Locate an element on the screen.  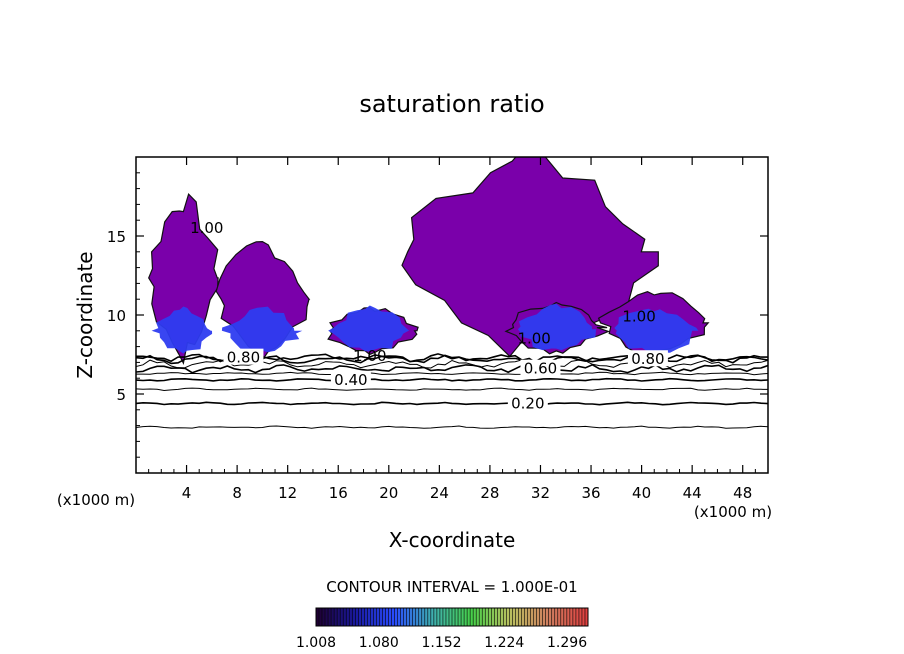
x-tick-label: 28 is located at coordinates (489, 493).